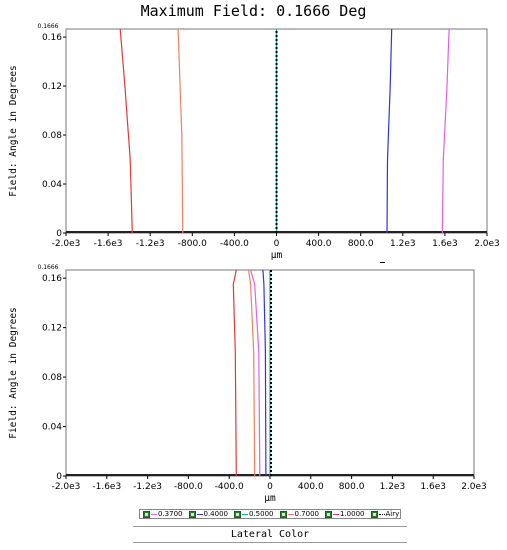 This screenshot has height=550, width=507. Describe the element at coordinates (270, 526) in the screenshot. I see `footer-divider` at that location.